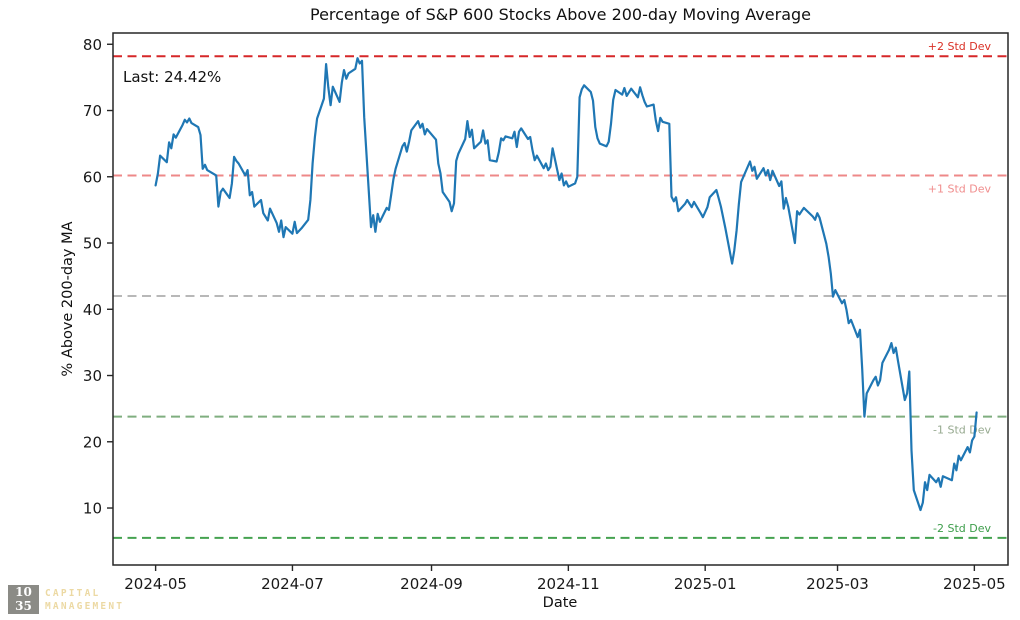  Describe the element at coordinates (92, 177) in the screenshot. I see `y-tick-label: 60` at that location.